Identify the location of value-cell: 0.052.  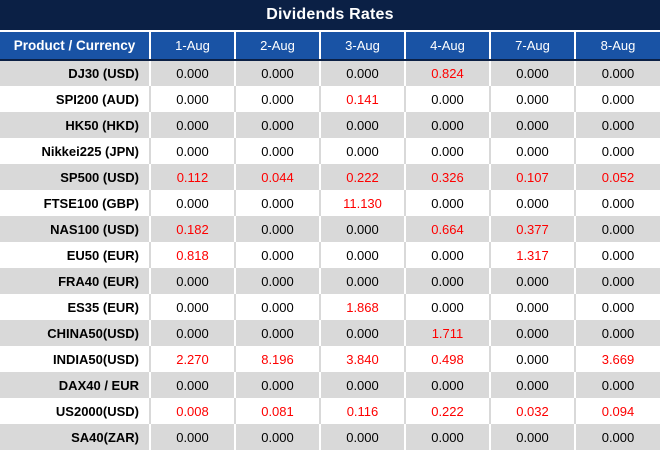
(617, 177).